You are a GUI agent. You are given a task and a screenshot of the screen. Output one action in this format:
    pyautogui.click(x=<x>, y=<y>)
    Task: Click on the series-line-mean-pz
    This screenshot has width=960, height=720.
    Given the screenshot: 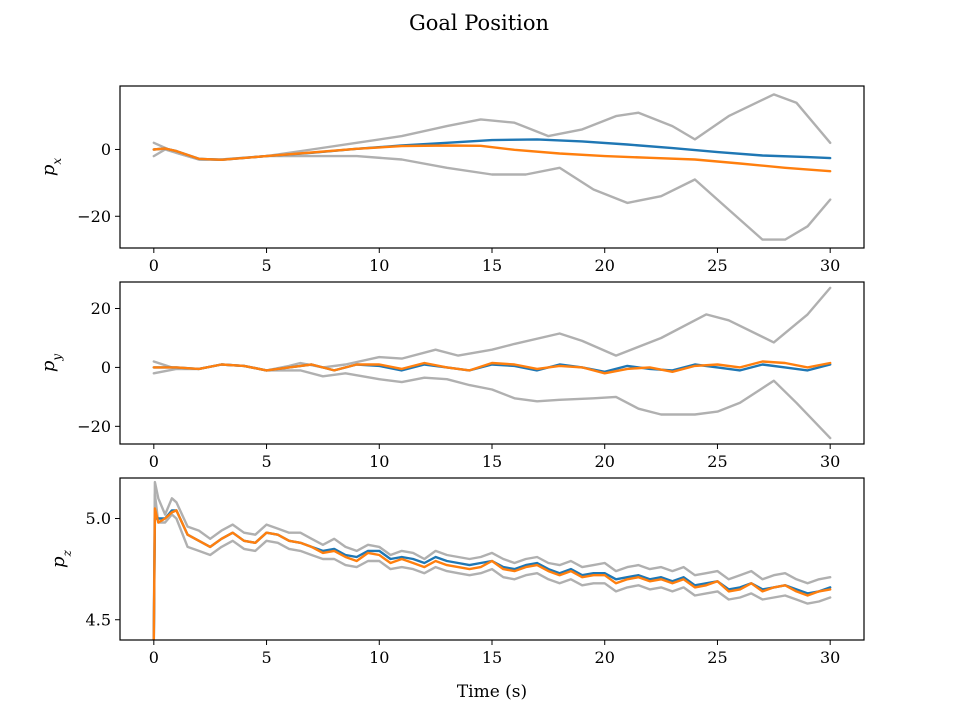 What is the action you would take?
    pyautogui.click(x=492, y=574)
    